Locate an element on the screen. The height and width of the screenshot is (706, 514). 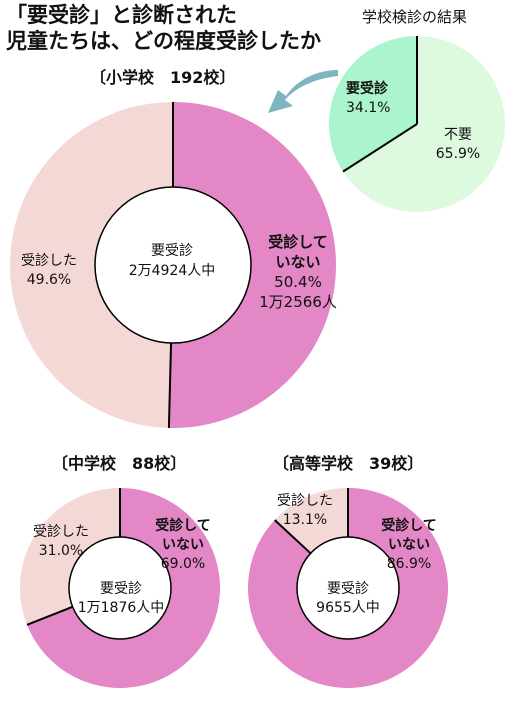
high-school-center-label: 要受診 9655人中 is located at coordinates (348, 599).